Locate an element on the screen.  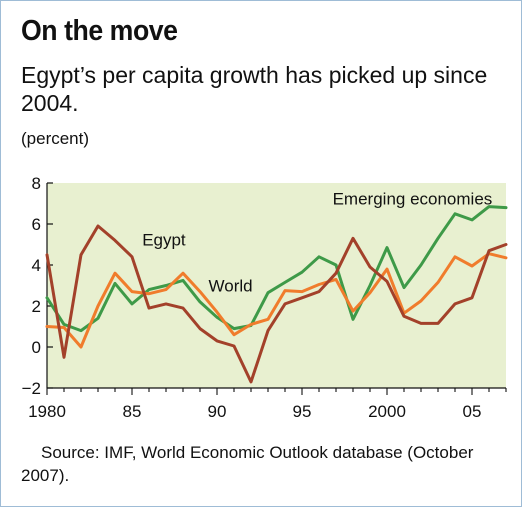
x-tick-label: 90 is located at coordinates (217, 411).